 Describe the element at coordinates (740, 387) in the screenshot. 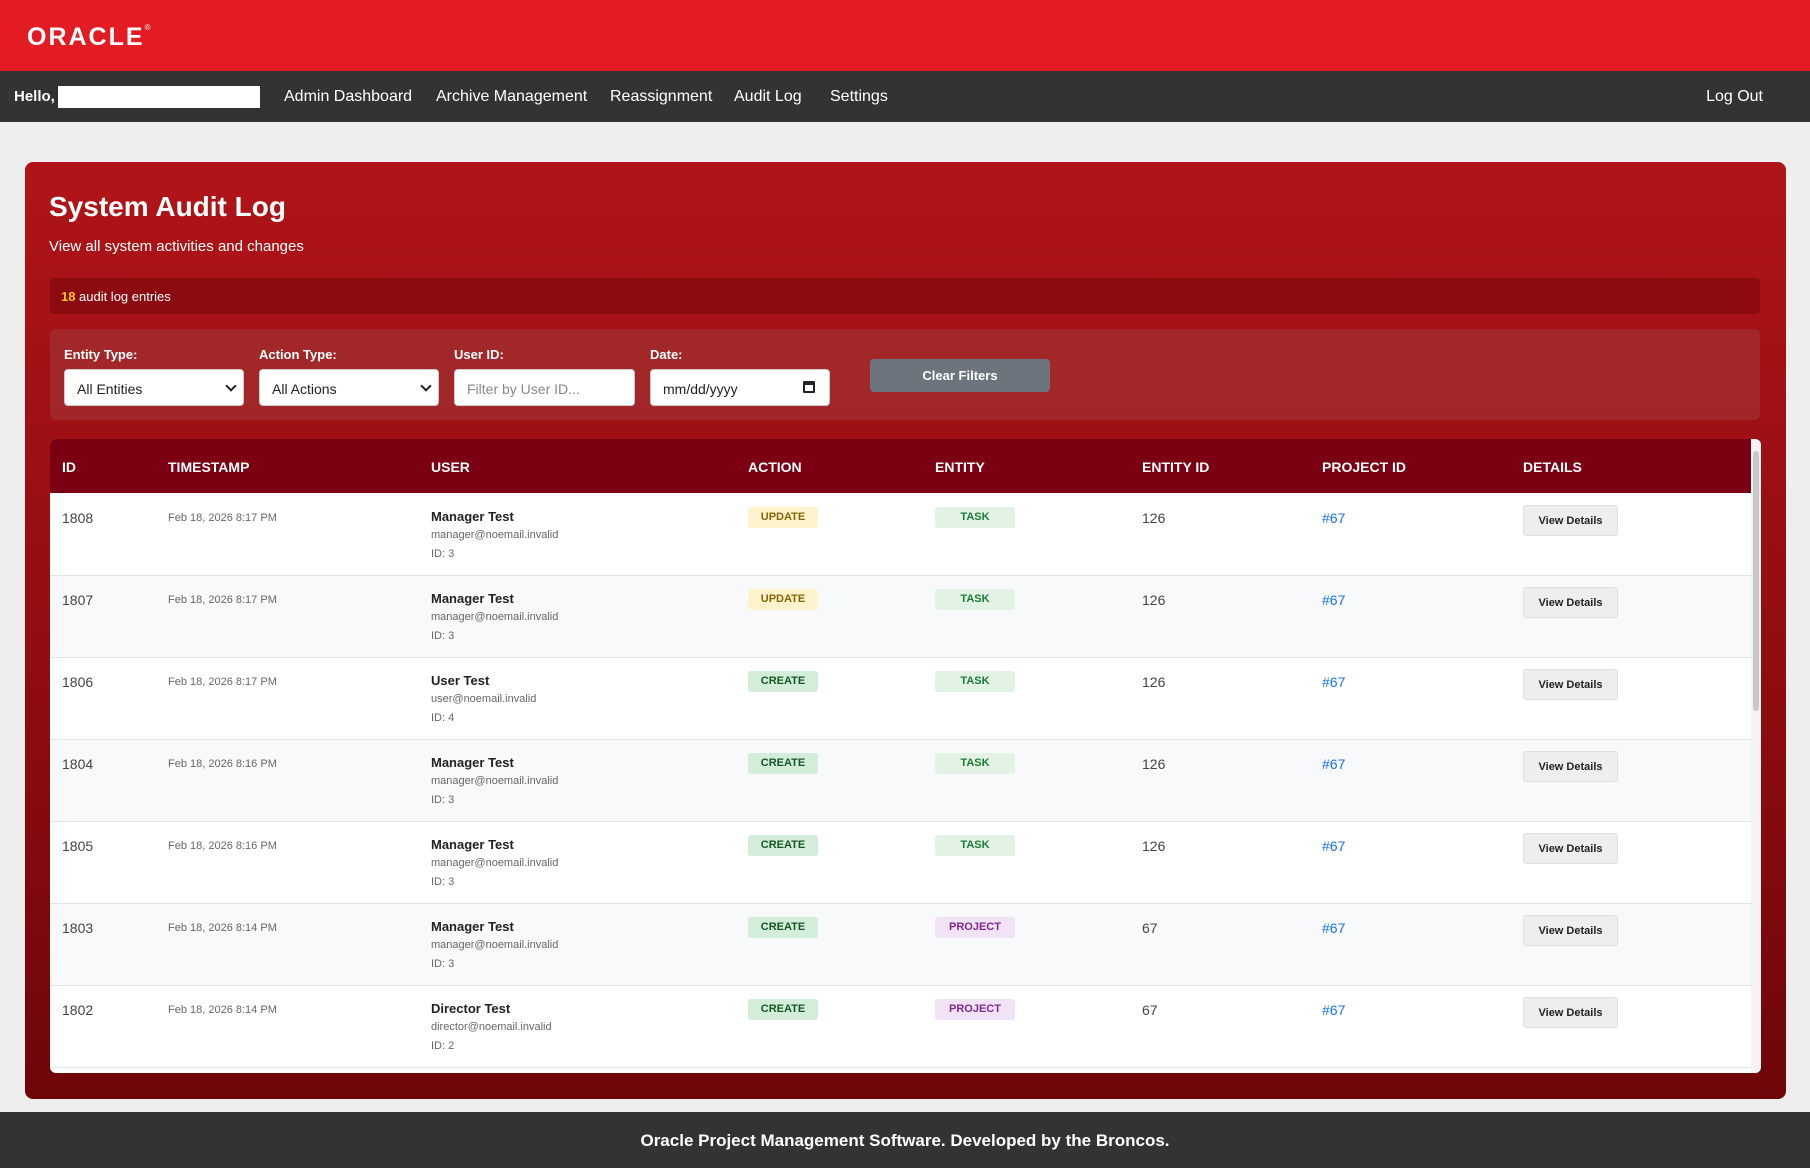

I see `date-input: mm/dd/yyyy` at that location.